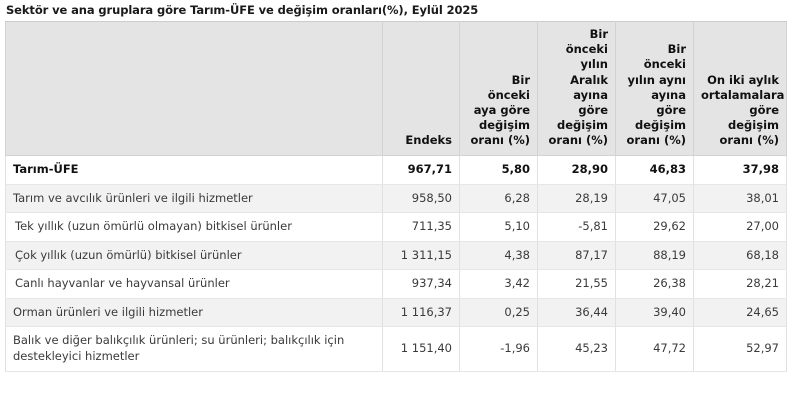 This screenshot has height=402, width=795. What do you see at coordinates (654, 255) in the screenshot?
I see `cell-annual-change: 88,19` at bounding box center [654, 255].